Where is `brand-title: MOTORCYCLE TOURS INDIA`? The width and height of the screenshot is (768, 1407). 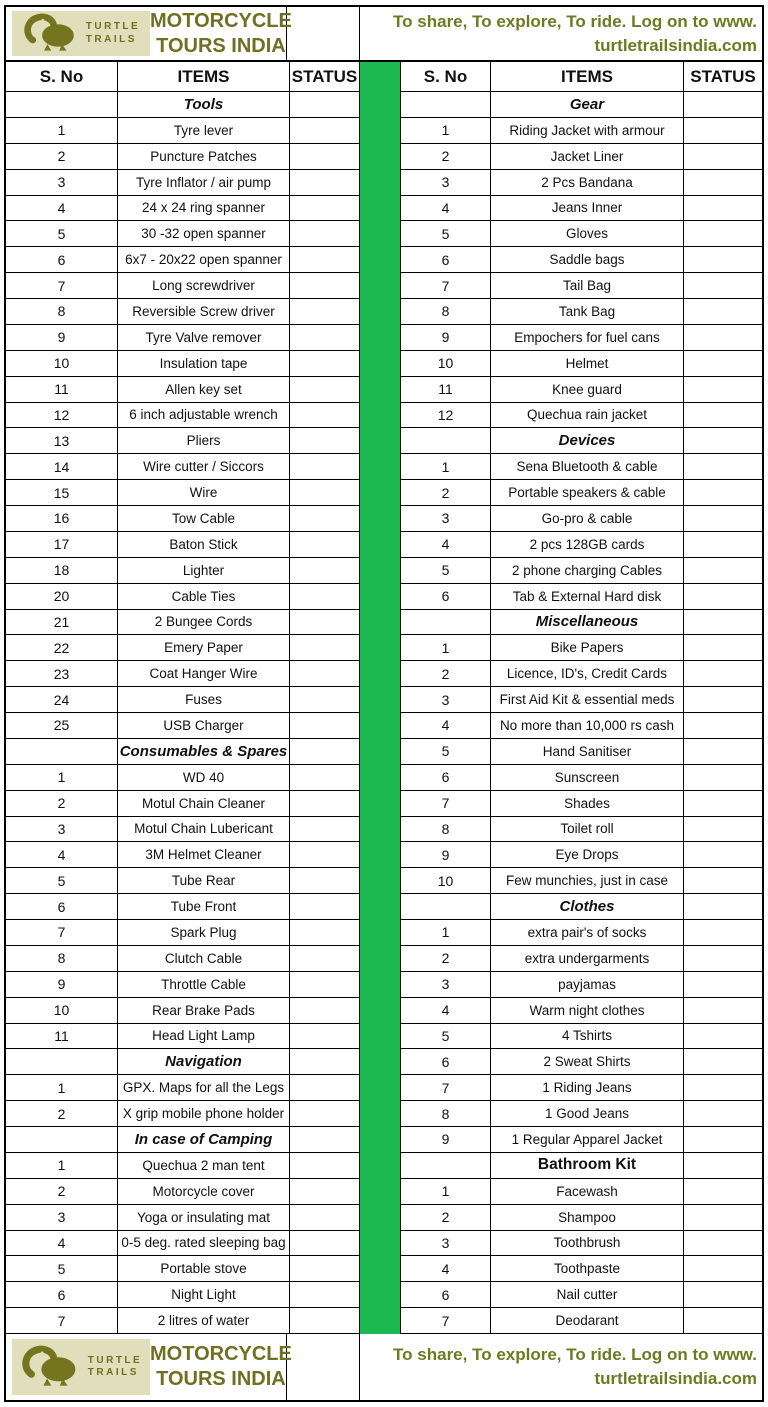 brand-title: MOTORCYCLE TOURS INDIA is located at coordinates (221, 34).